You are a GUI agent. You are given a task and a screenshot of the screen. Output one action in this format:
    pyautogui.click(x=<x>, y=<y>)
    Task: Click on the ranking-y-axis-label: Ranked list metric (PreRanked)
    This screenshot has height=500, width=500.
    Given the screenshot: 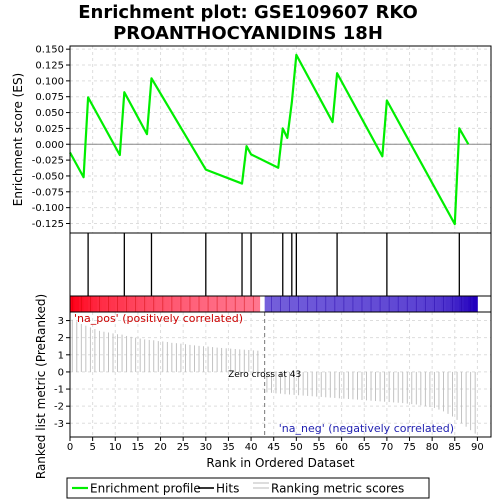 What is the action you would take?
    pyautogui.click(x=41, y=386)
    